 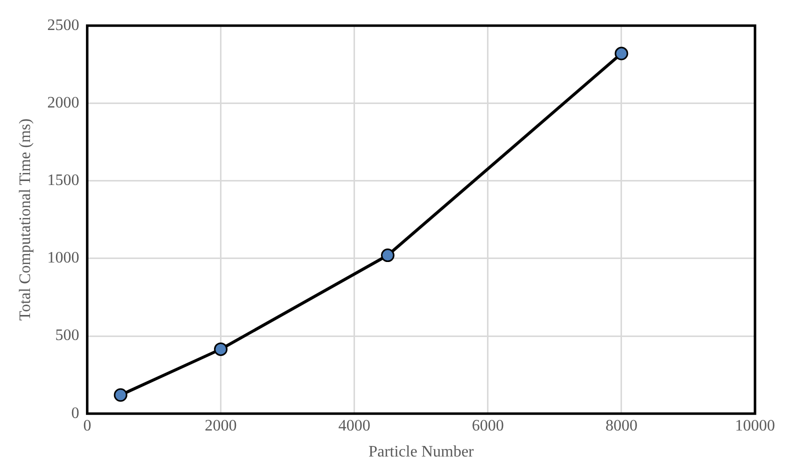 I want to click on x-tick-label: 8000, so click(x=621, y=425).